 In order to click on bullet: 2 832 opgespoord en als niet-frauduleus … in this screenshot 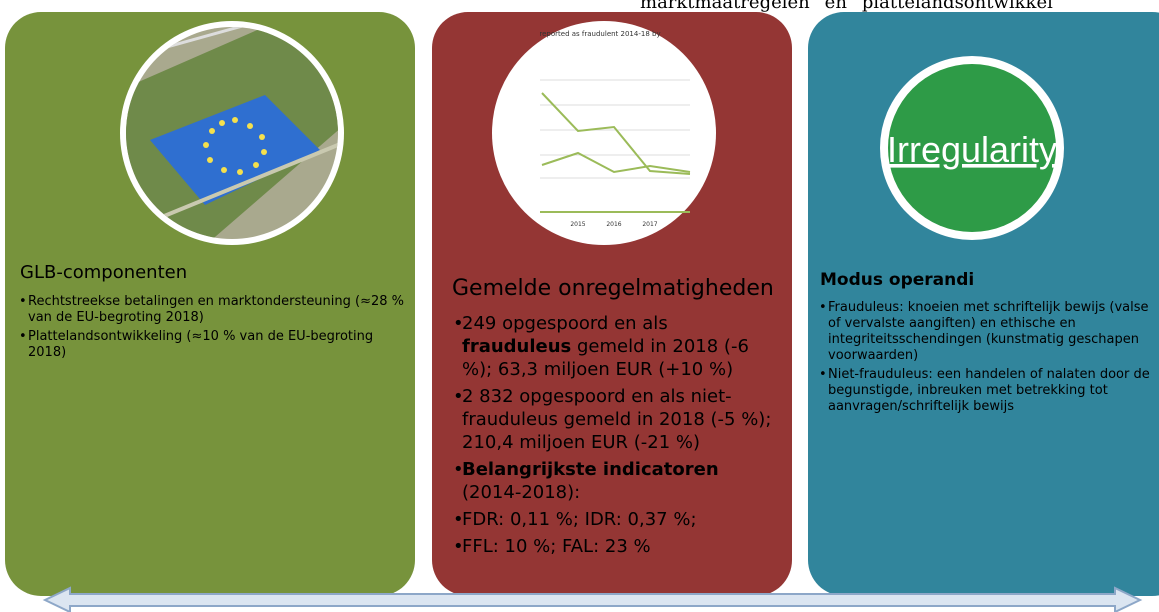, I will do `click(615, 419)`.